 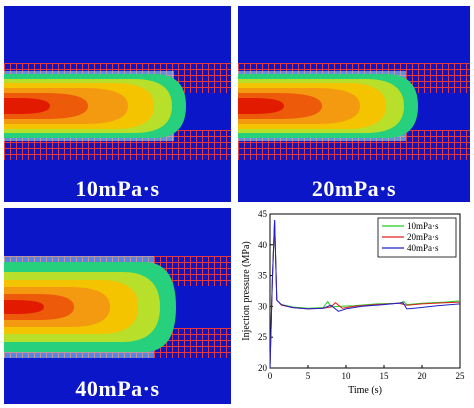 I want to click on viscosity-label: 40mPa·s, so click(x=117, y=388).